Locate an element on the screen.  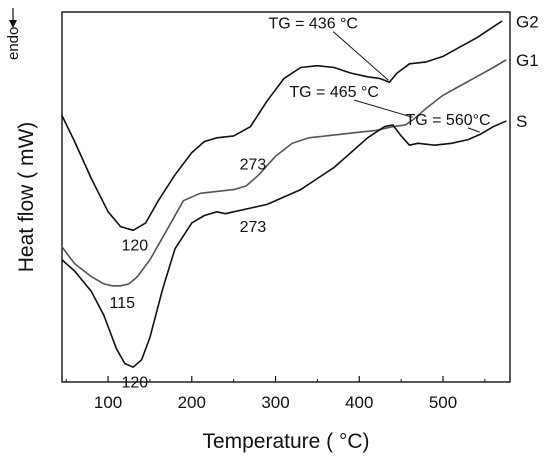
series-label-g1: G1 is located at coordinates (527, 60).